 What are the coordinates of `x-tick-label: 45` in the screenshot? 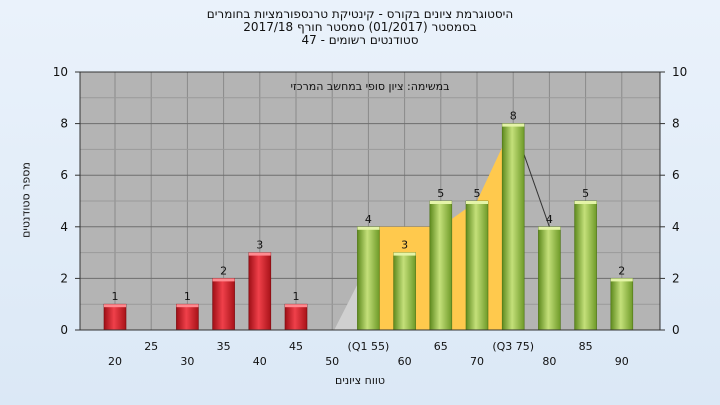 It's located at (296, 346).